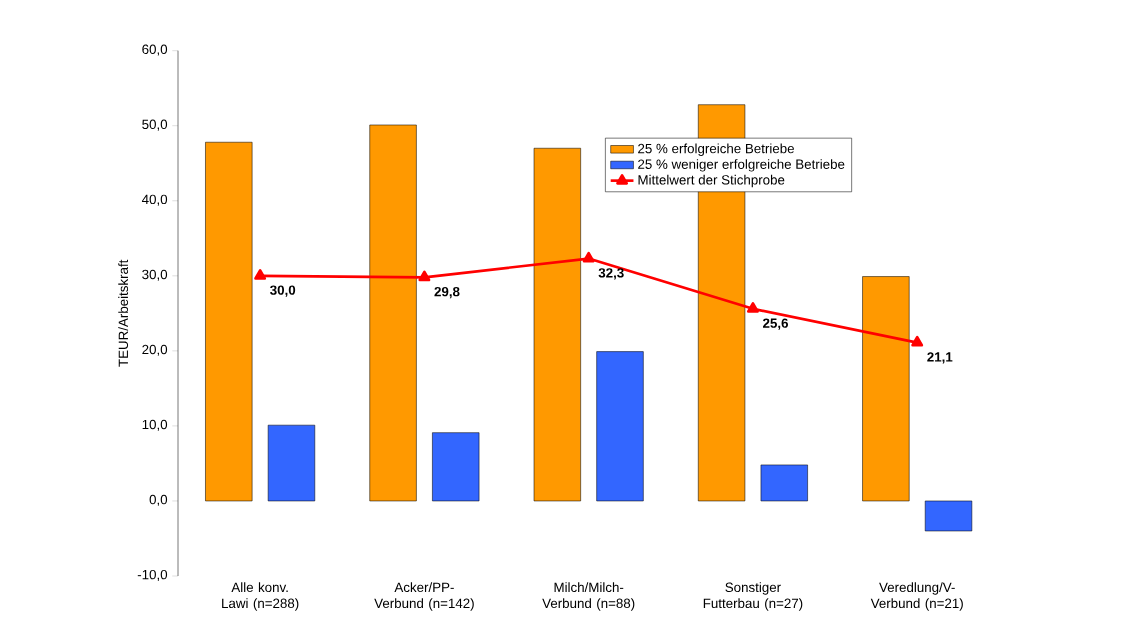 Image resolution: width=1128 pixels, height=637 pixels. I want to click on legend-label: 25 % weniger erfolgreiche Betriebe, so click(741, 165).